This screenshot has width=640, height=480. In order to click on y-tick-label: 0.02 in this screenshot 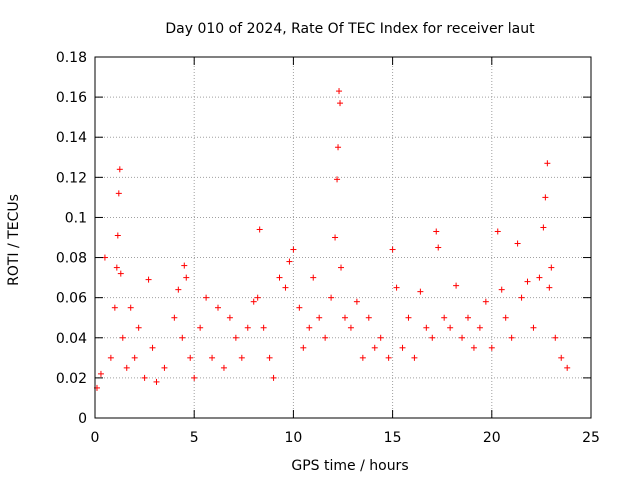, I will do `click(71, 379)`.